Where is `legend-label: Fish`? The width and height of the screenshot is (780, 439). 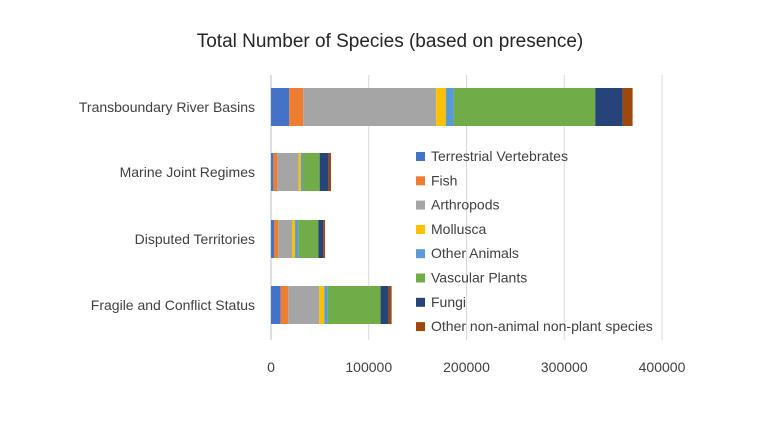 legend-label: Fish is located at coordinates (444, 180).